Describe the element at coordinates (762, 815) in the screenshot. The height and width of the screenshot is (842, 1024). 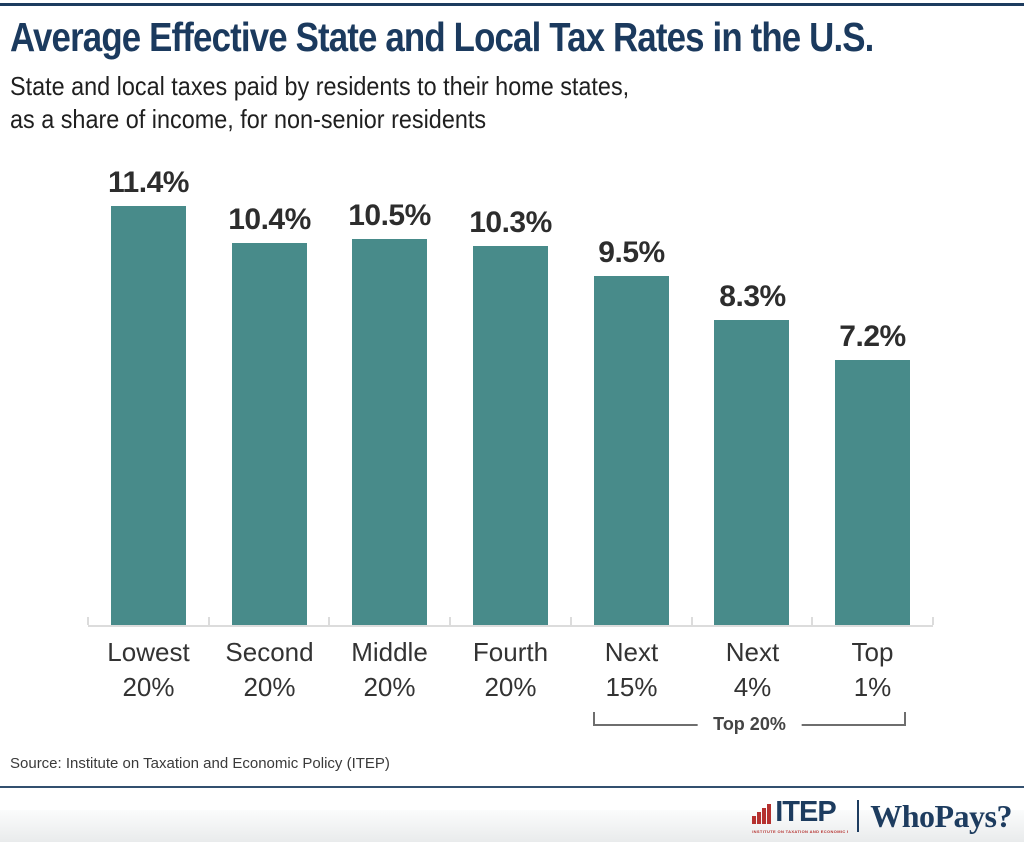
I see `itep-barchart-icon` at that location.